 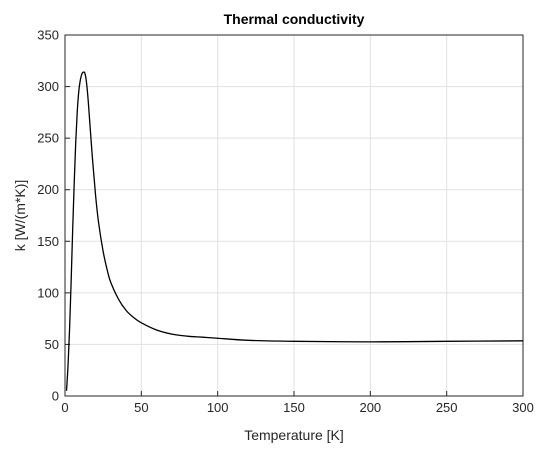 What do you see at coordinates (64, 407) in the screenshot?
I see `x-tick-label: 0` at bounding box center [64, 407].